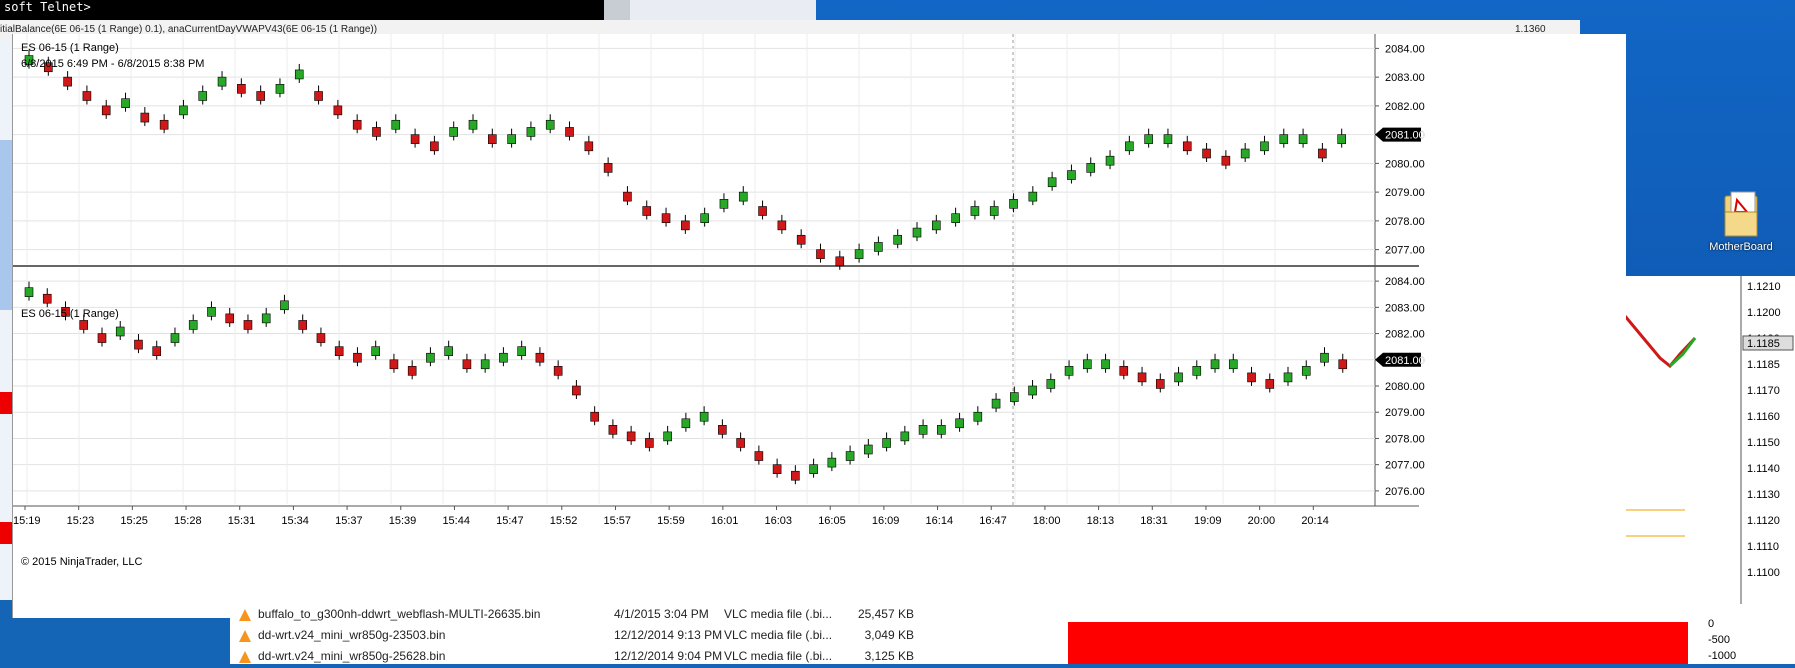  Describe the element at coordinates (1208, 521) in the screenshot. I see `x-tick-label: 19:09` at that location.